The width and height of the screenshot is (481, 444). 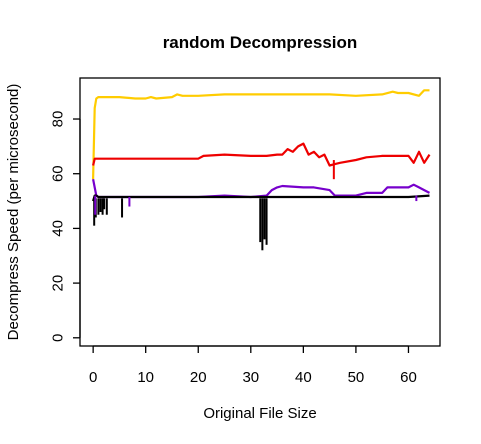 I want to click on x-axis: 0 10 20 30 40 50 60, so click(x=253, y=365).